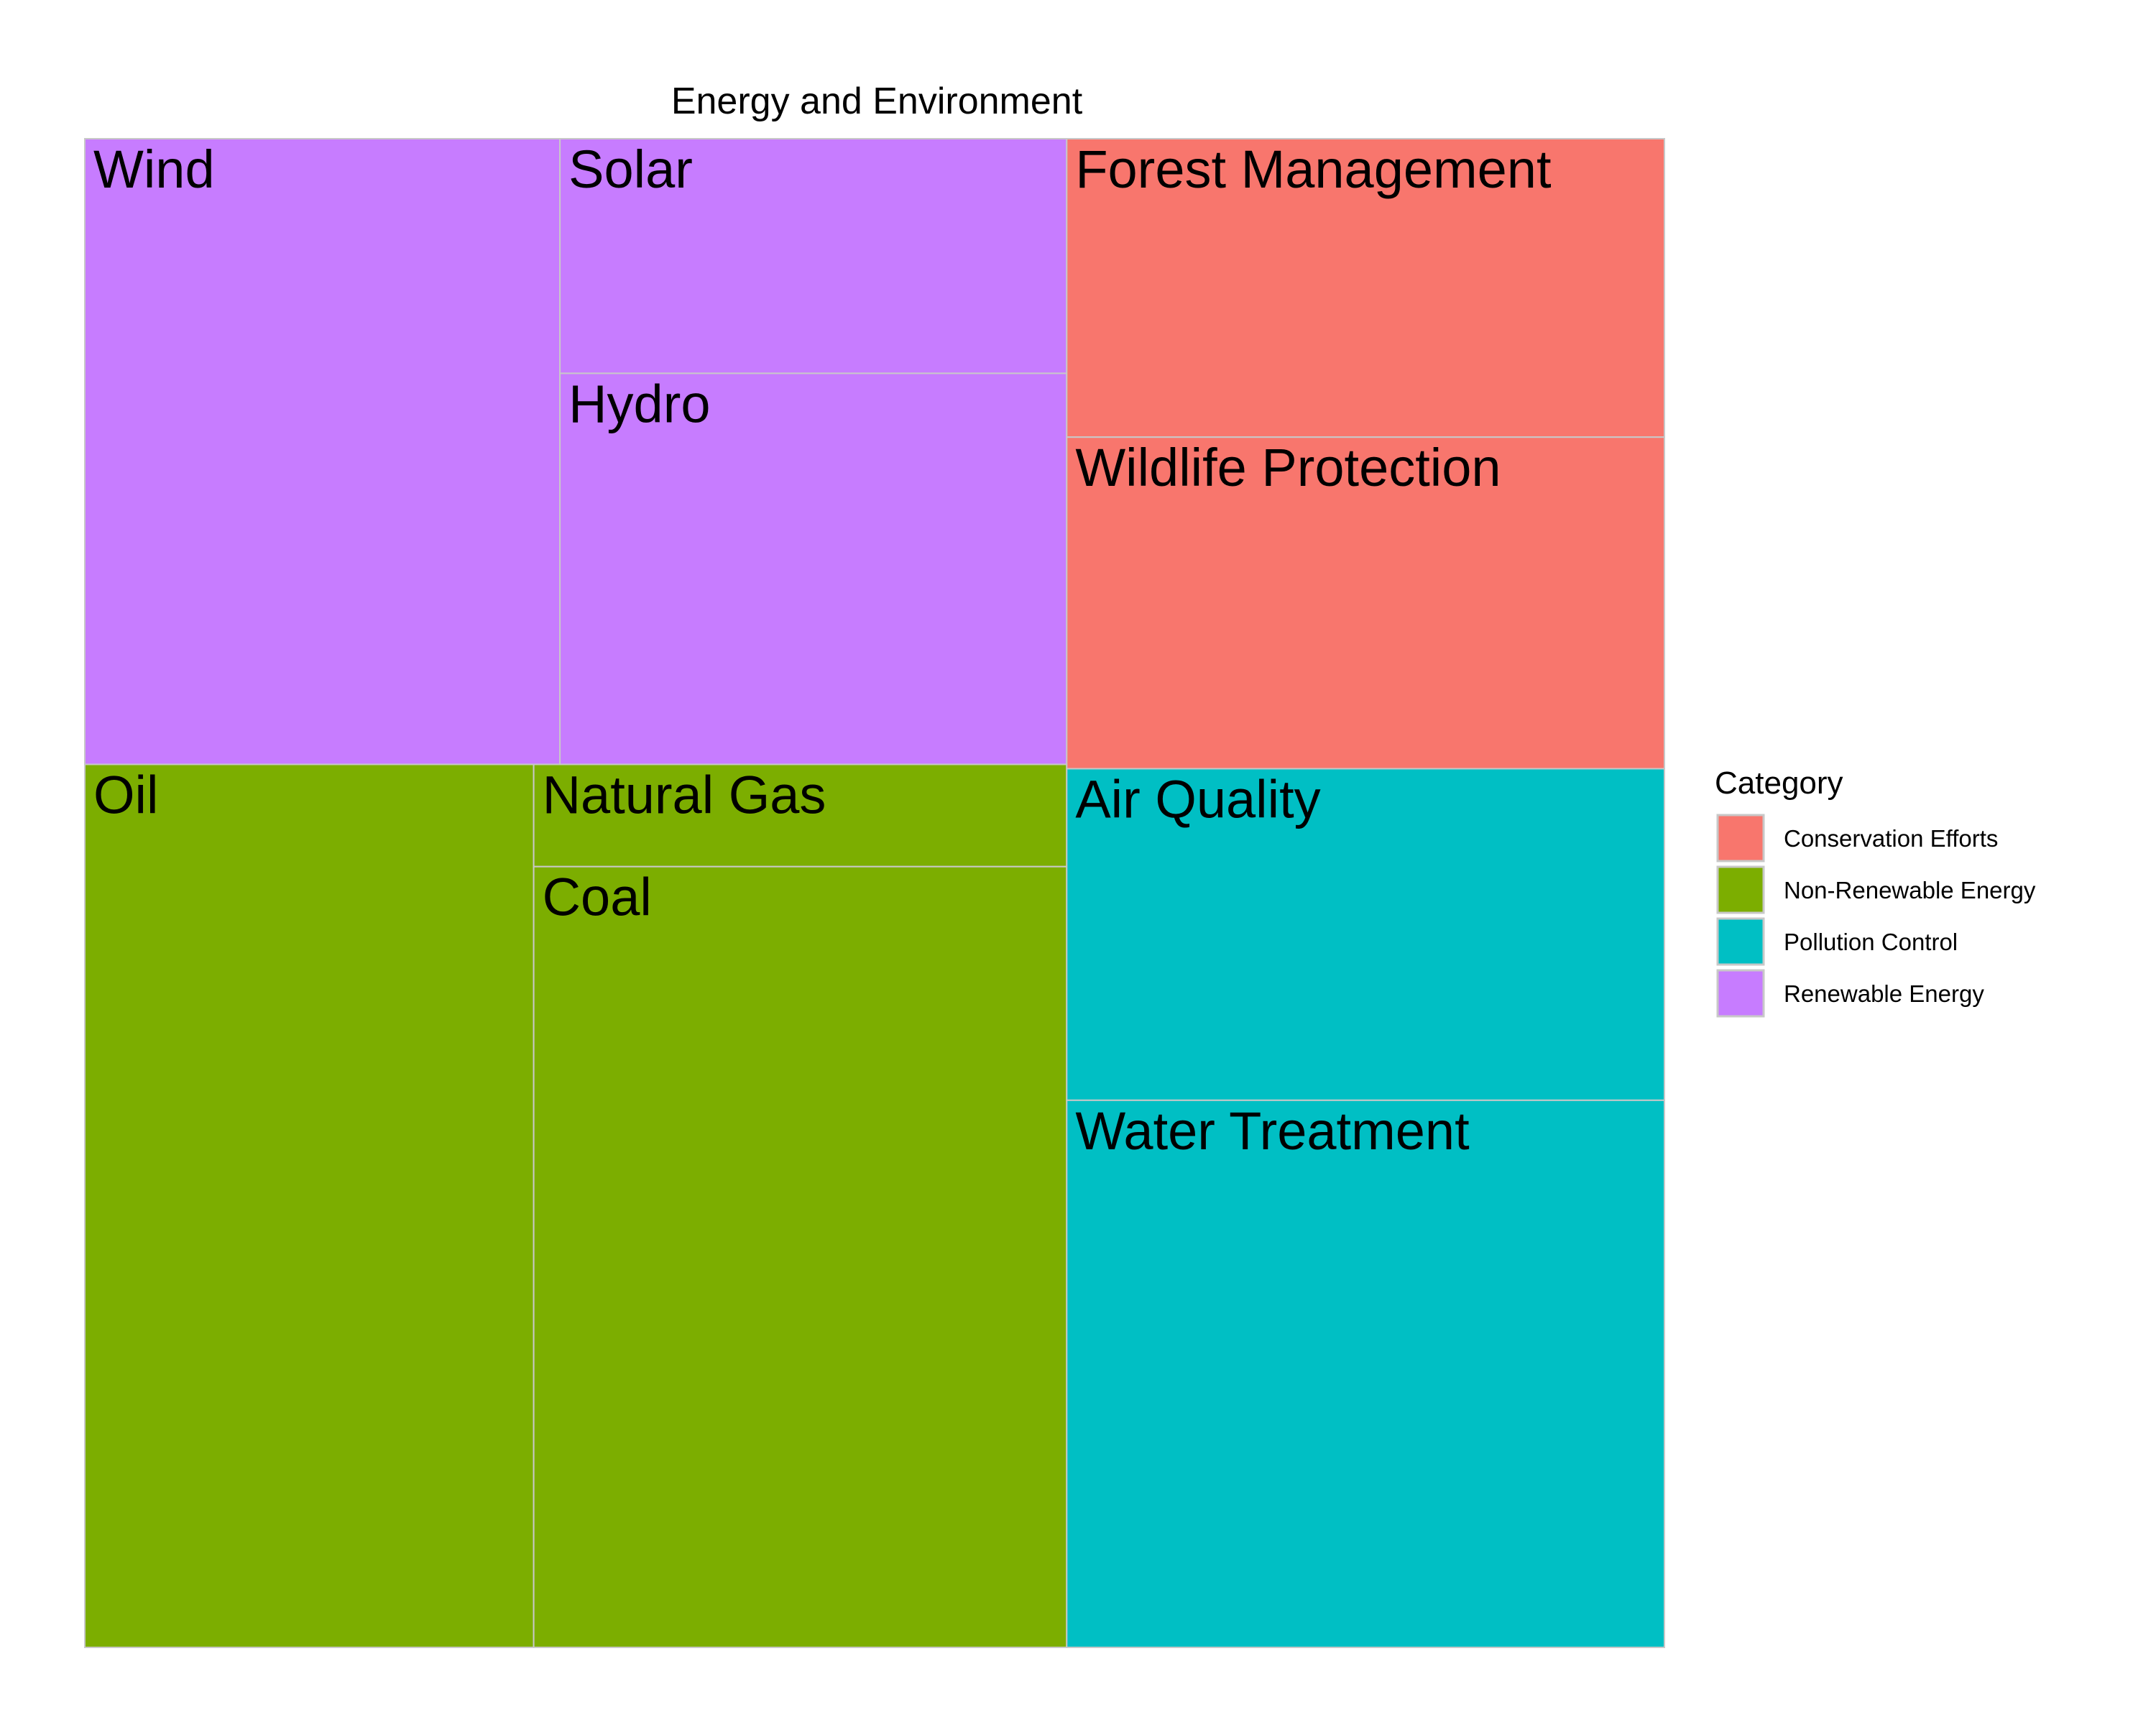 Image resolution: width=2156 pixels, height=1725 pixels. Describe the element at coordinates (877, 101) in the screenshot. I see `chart-title: Energy and Environment` at that location.